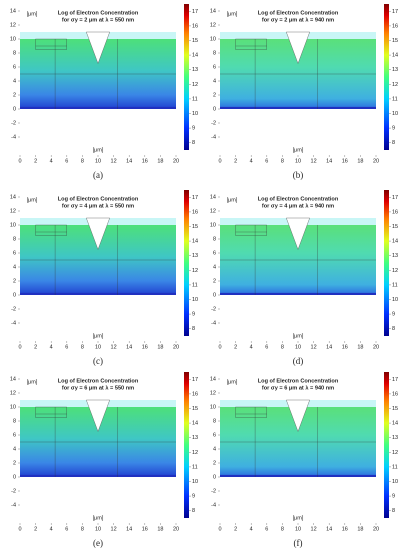 This screenshot has width=398, height=555. Describe the element at coordinates (298, 475) in the screenshot. I see `bottom-strip` at that location.